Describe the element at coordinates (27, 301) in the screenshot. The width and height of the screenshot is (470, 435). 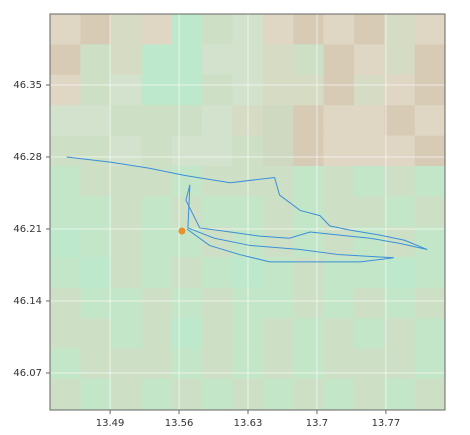
I see `y-tick-label: 46.14` at that location.